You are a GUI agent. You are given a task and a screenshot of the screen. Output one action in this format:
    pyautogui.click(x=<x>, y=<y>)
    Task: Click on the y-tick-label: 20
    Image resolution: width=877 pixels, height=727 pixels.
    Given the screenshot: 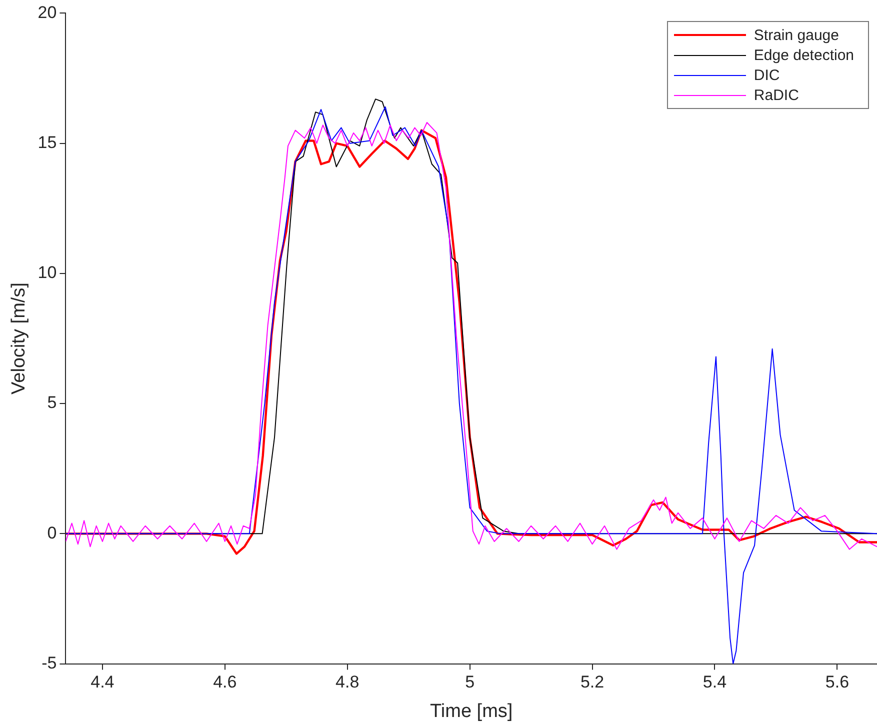 What is the action you would take?
    pyautogui.click(x=47, y=12)
    